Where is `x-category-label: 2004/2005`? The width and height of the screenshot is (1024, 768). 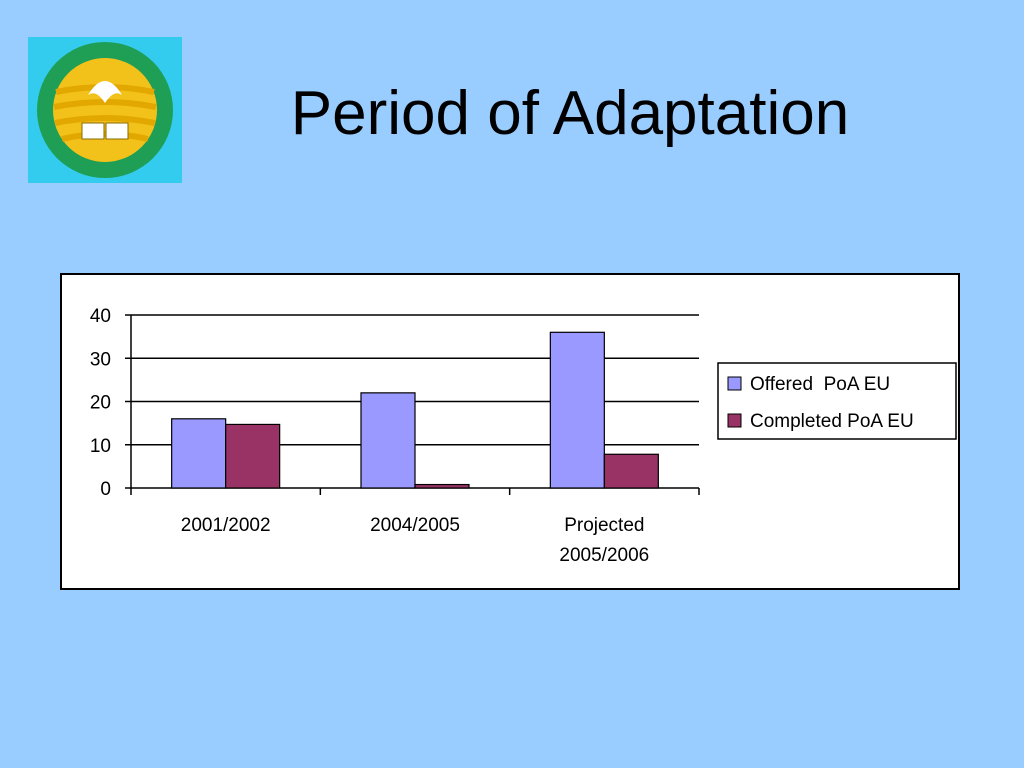
x-category-label: 2004/2005 is located at coordinates (415, 525).